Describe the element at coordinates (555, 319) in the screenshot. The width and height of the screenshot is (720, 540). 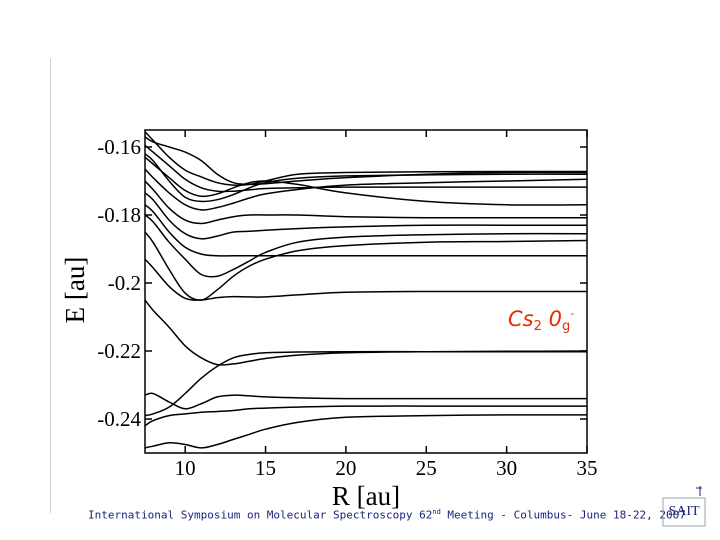
I see `symmetry-label: 0` at that location.